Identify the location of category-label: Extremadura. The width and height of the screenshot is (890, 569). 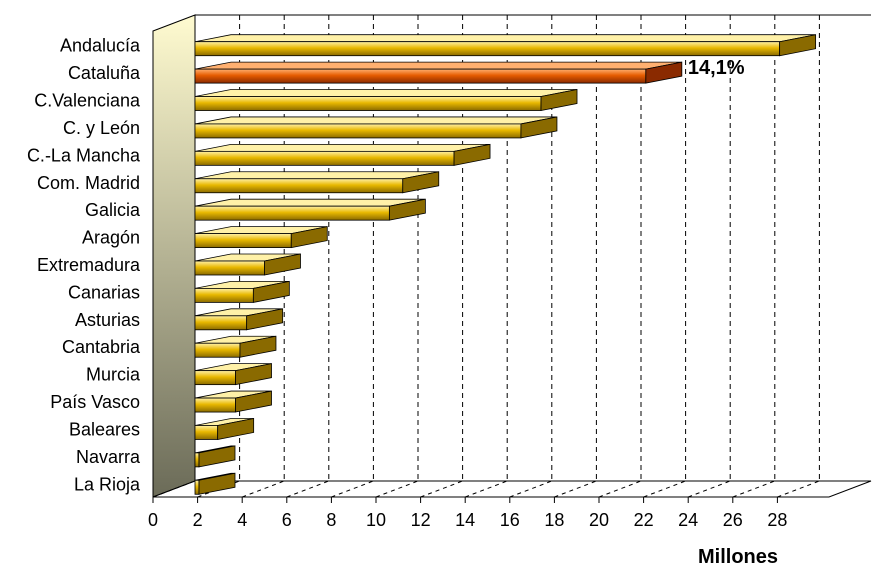
(89, 265).